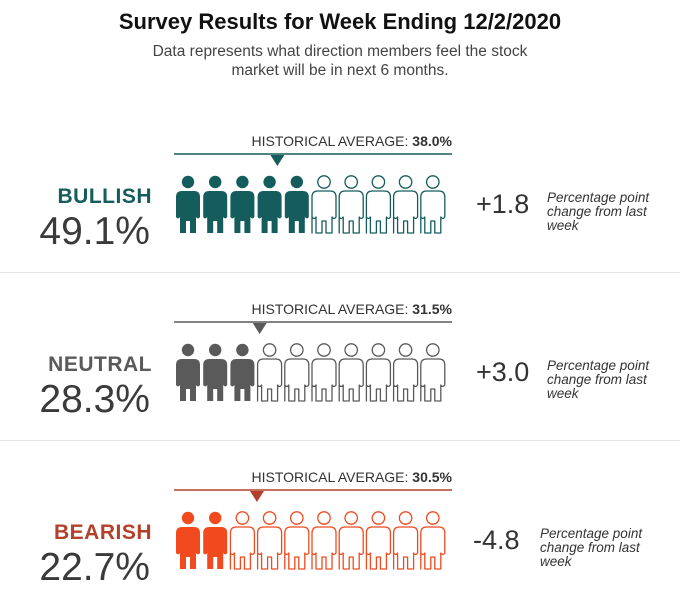  I want to click on weekly-change-value: +1.8, so click(503, 204).